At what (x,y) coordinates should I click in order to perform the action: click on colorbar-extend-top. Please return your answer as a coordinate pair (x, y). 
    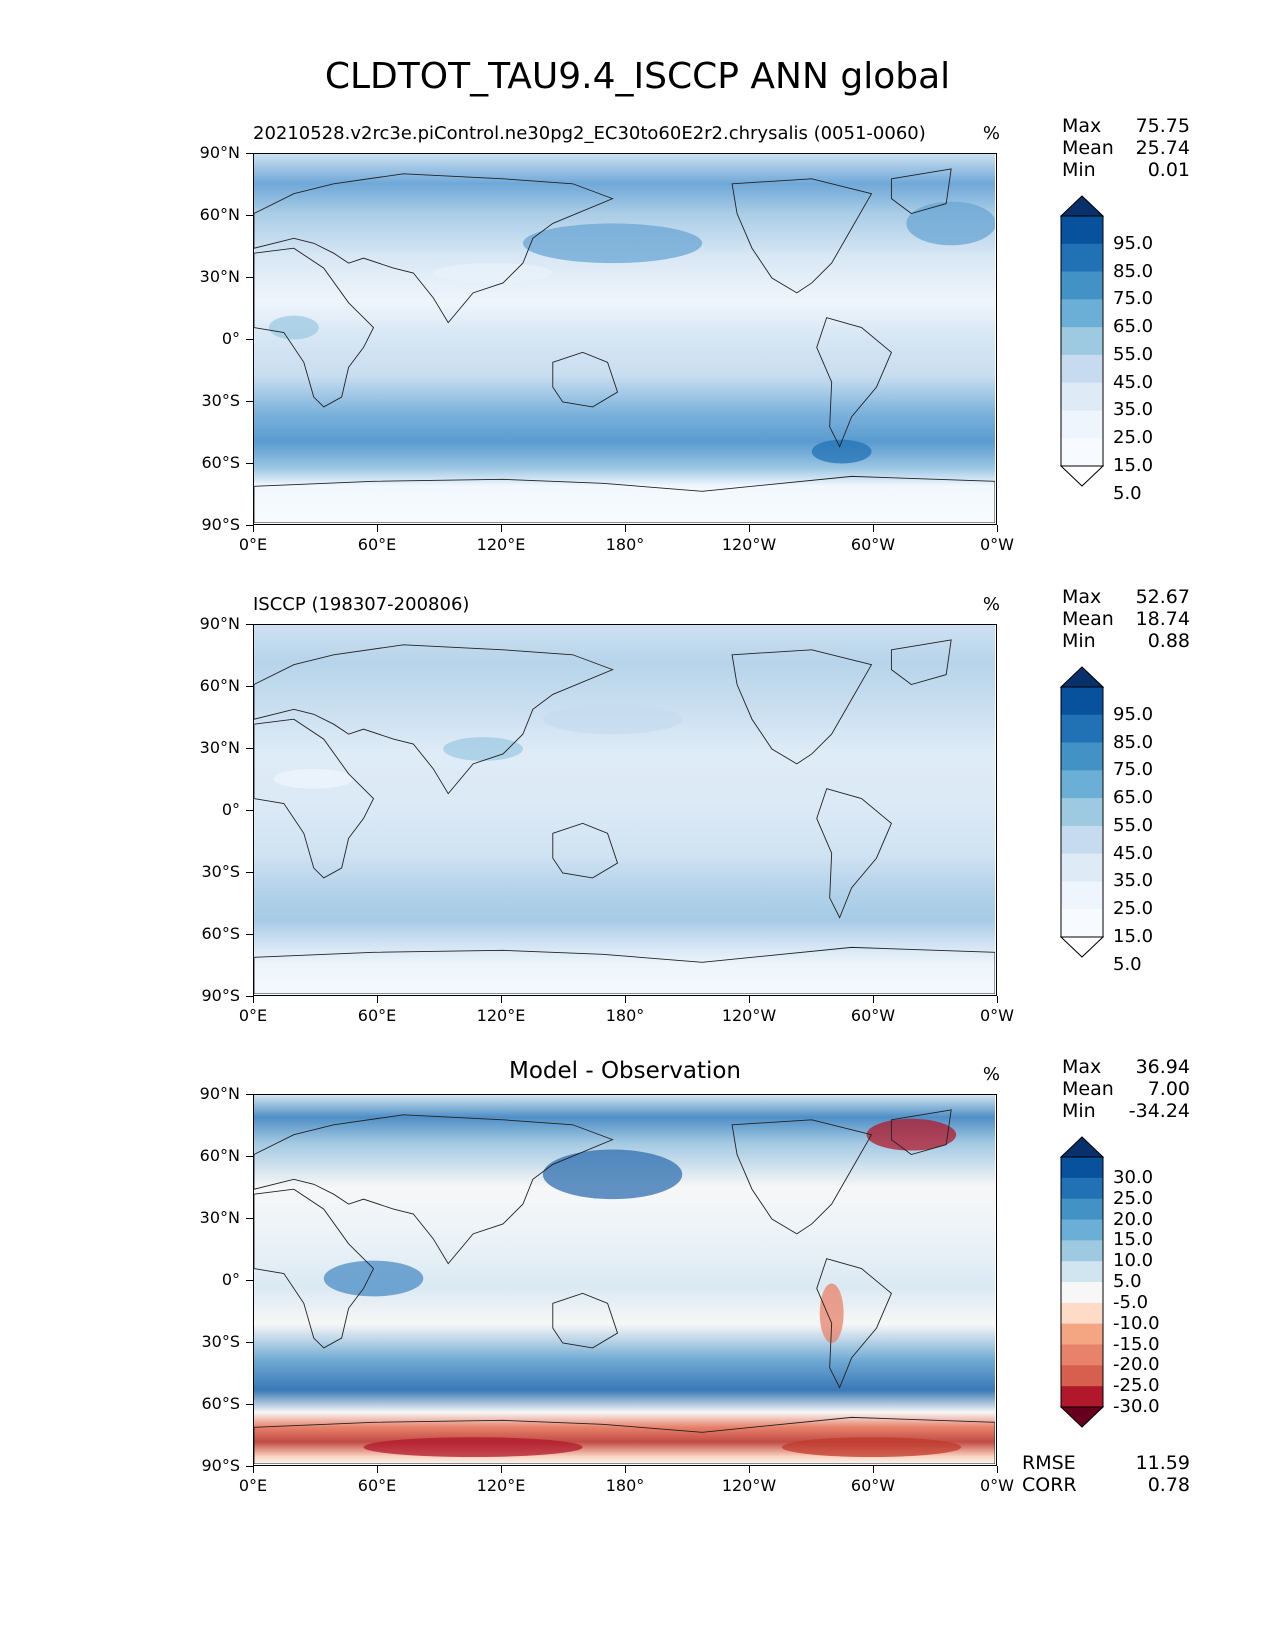
    Looking at the image, I should click on (1082, 206).